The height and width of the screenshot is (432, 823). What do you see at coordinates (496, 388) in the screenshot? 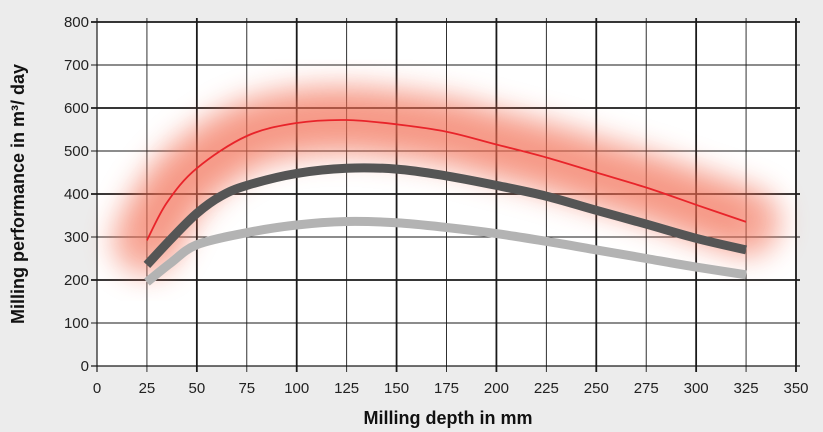
I see `x-tick-label: 200` at bounding box center [496, 388].